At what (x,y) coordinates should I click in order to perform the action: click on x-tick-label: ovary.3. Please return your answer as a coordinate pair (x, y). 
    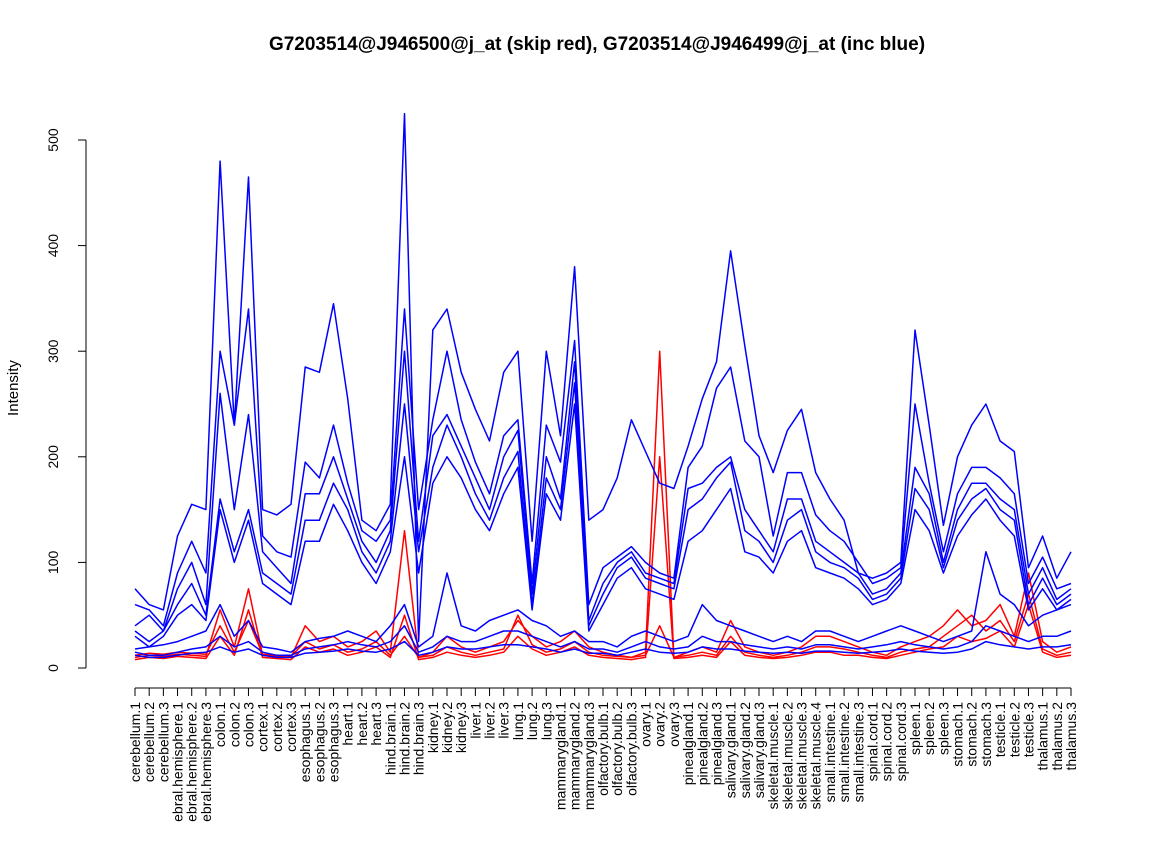
    Looking at the image, I should click on (674, 724).